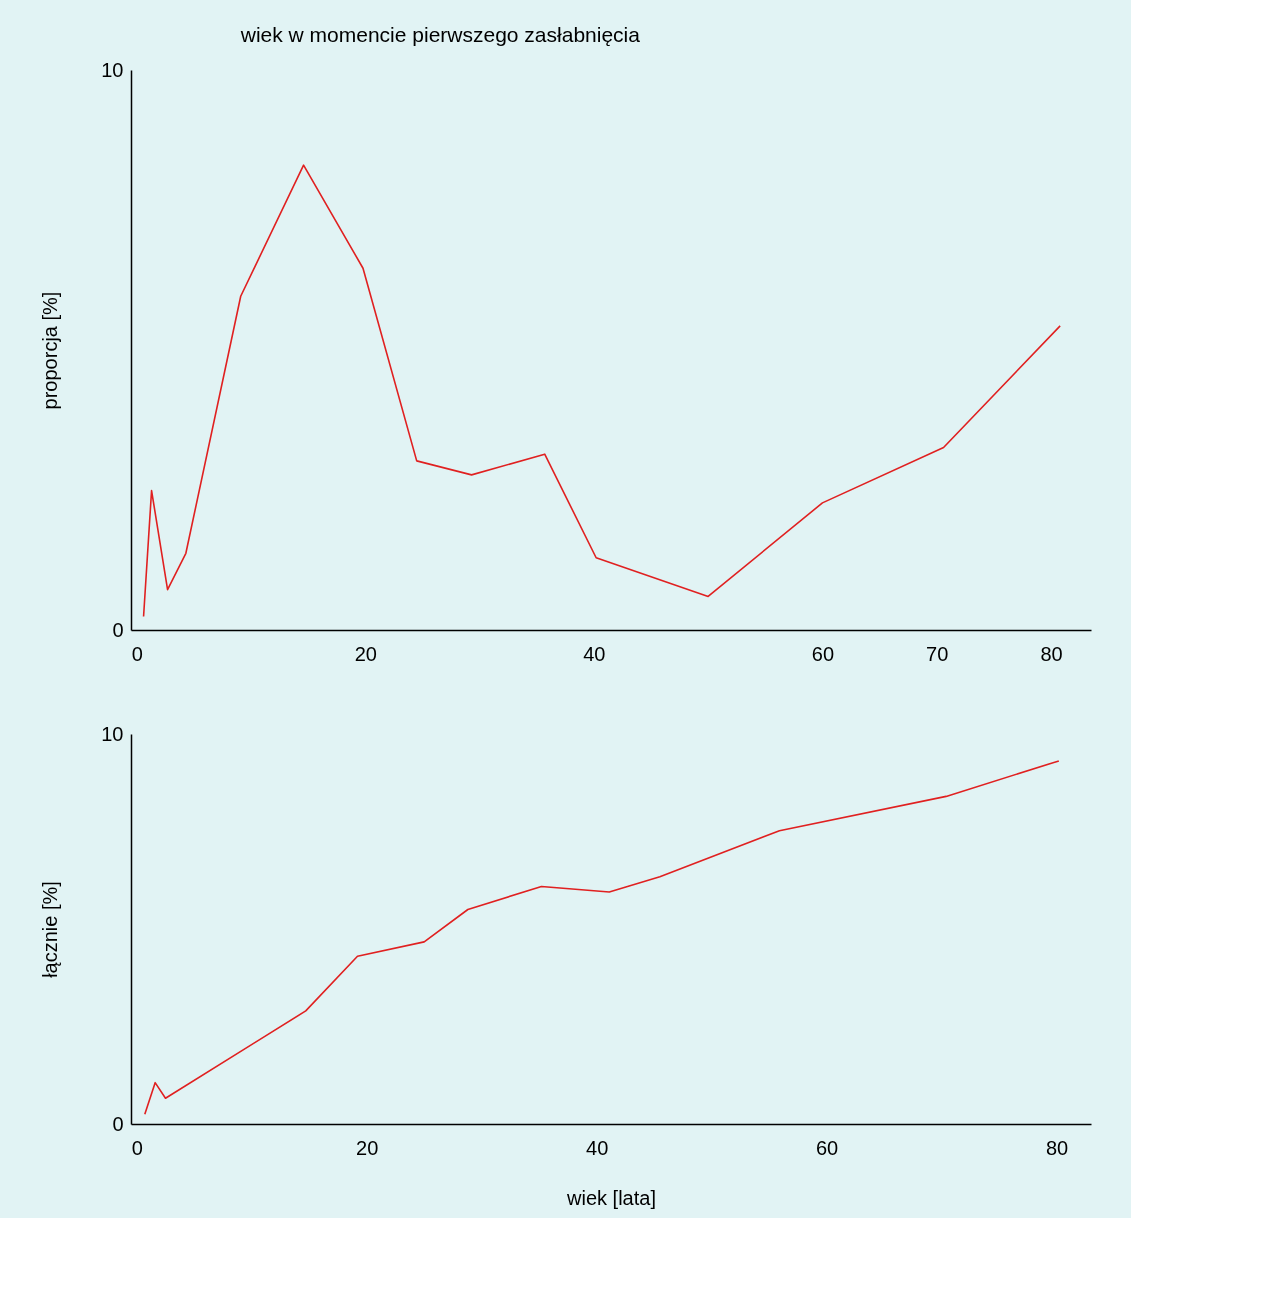  Describe the element at coordinates (611, 1197) in the screenshot. I see `x-axis-title: wiek [lata]` at that location.